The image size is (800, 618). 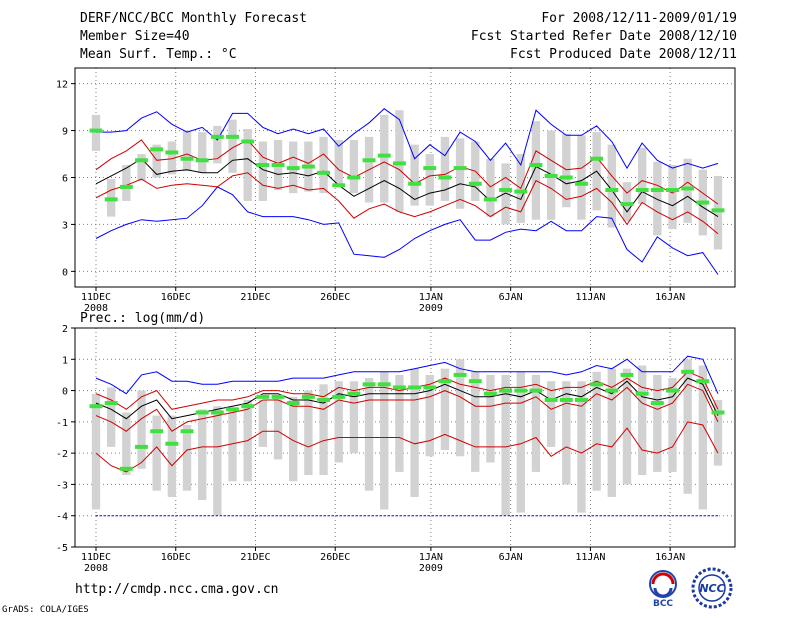 I want to click on y-tick-label: 1, so click(x=65, y=360).